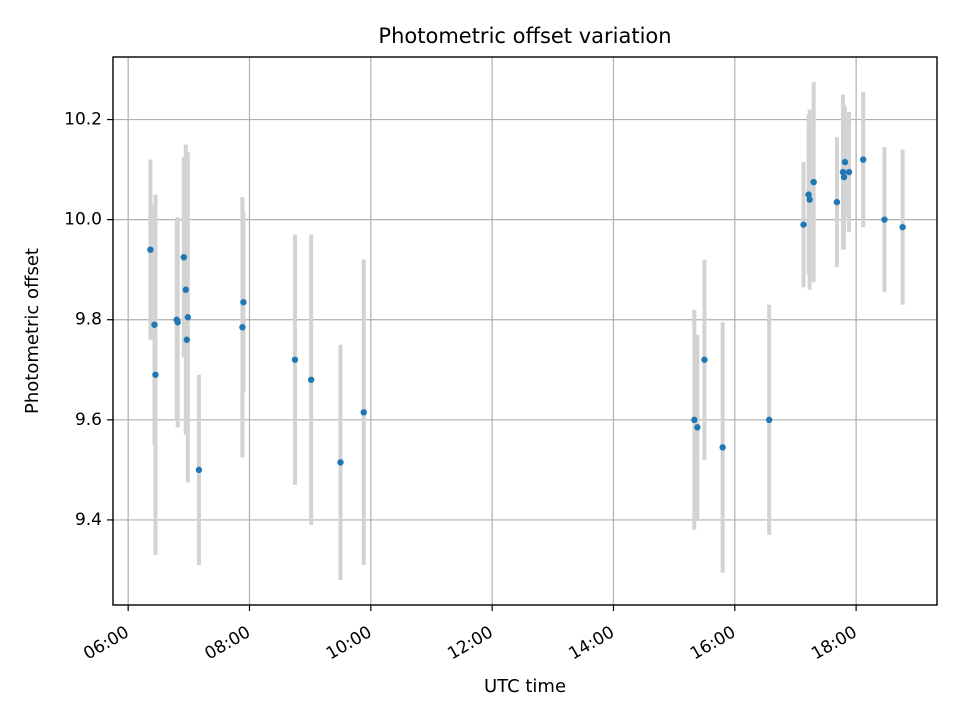 Image resolution: width=960 pixels, height=720 pixels. Describe the element at coordinates (88, 520) in the screenshot. I see `y-tick-label: 9.4` at that location.